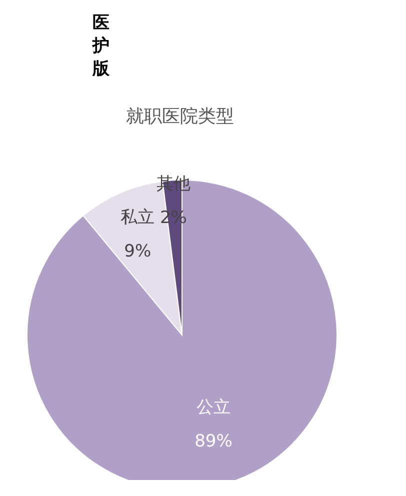 The image size is (406, 496). What do you see at coordinates (173, 184) in the screenshot?
I see `slice-label: 其他` at bounding box center [173, 184].